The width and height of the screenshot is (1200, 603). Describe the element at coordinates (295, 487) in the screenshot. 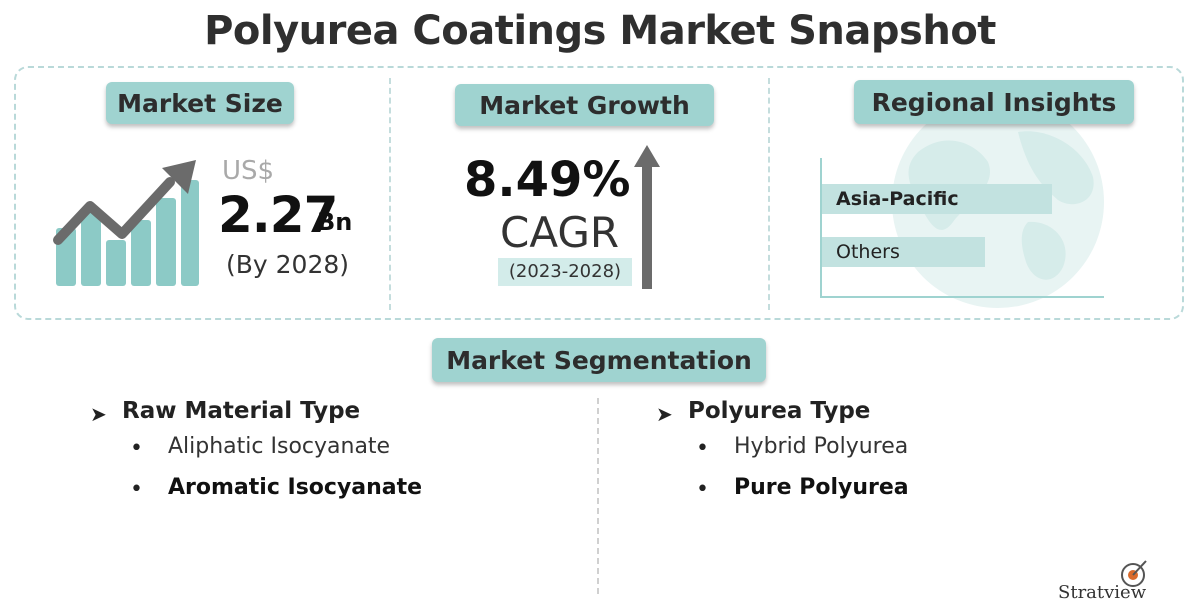

I see `segment-item: Aromatic Isocyanate` at that location.